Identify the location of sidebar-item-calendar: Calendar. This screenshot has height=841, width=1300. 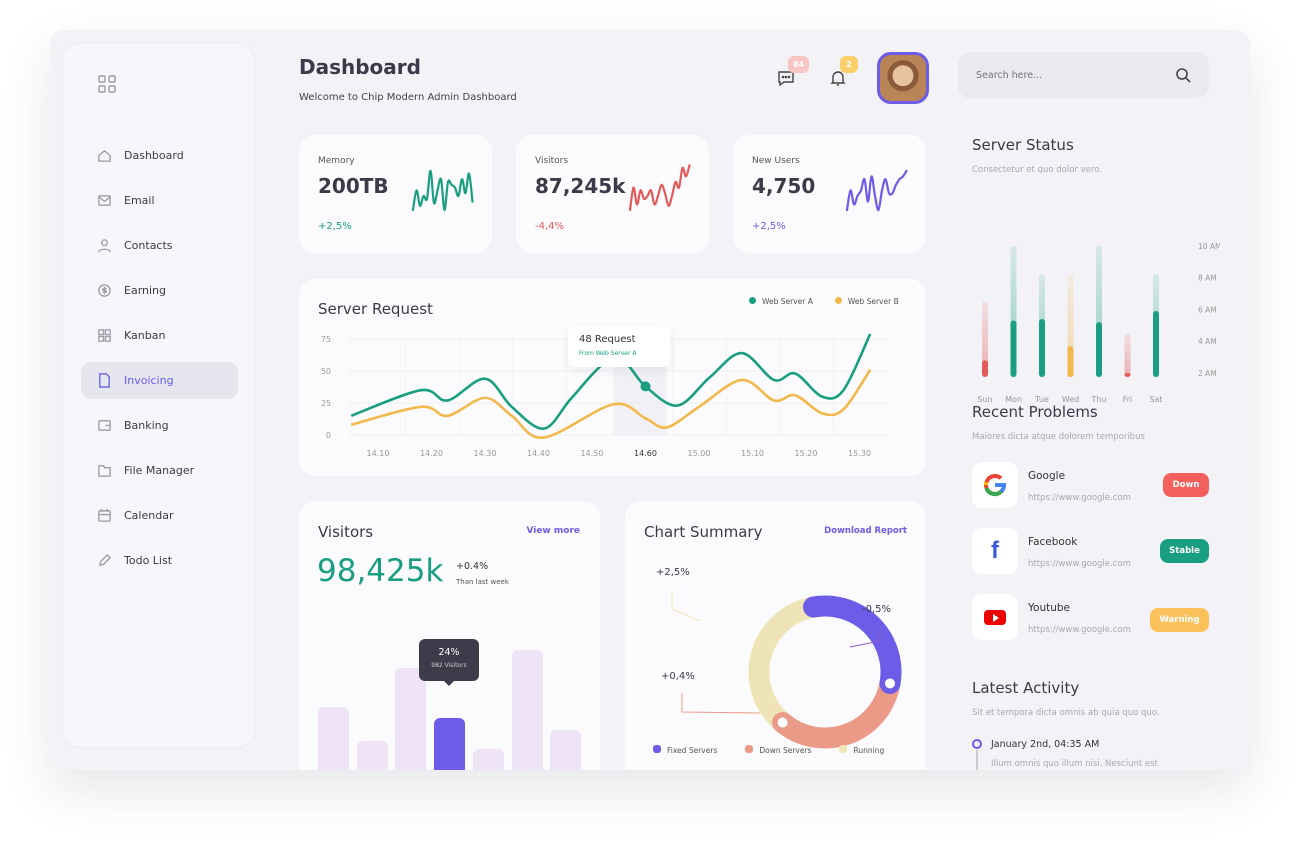
(159, 515).